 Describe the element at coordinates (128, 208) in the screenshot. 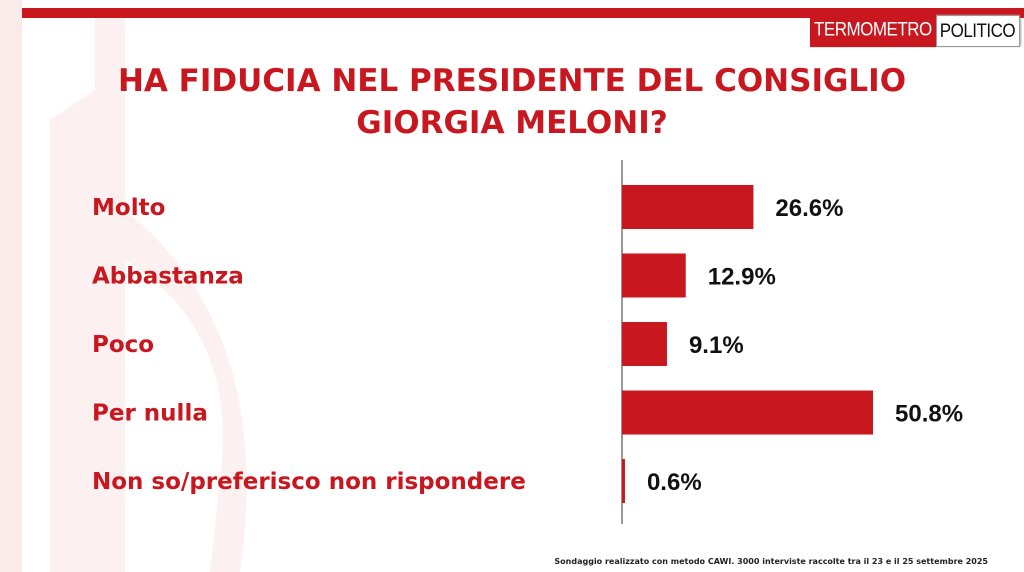

I see `category-label: Molto` at that location.